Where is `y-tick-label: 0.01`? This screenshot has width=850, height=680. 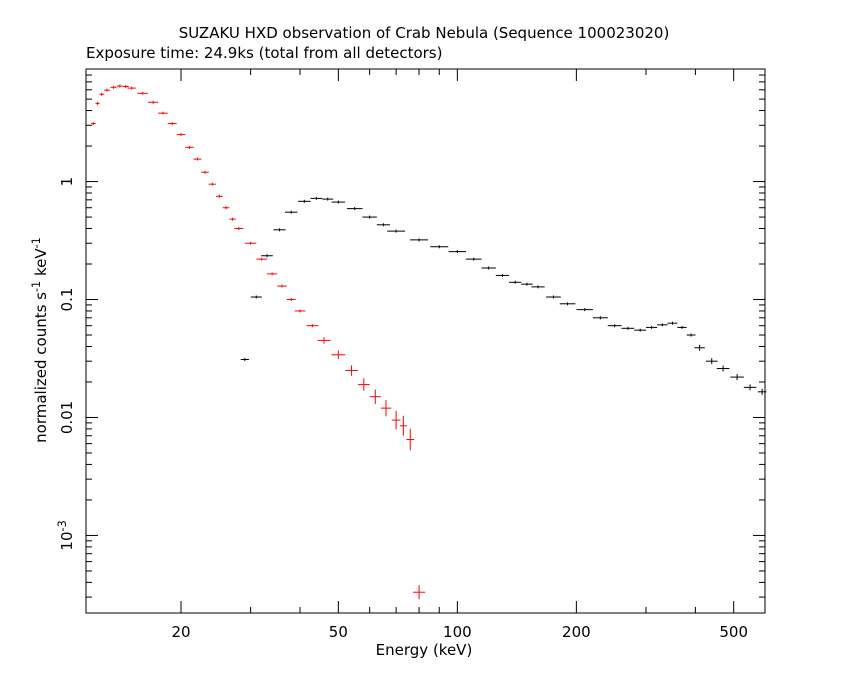 y-tick-label: 0.01 is located at coordinates (67, 417).